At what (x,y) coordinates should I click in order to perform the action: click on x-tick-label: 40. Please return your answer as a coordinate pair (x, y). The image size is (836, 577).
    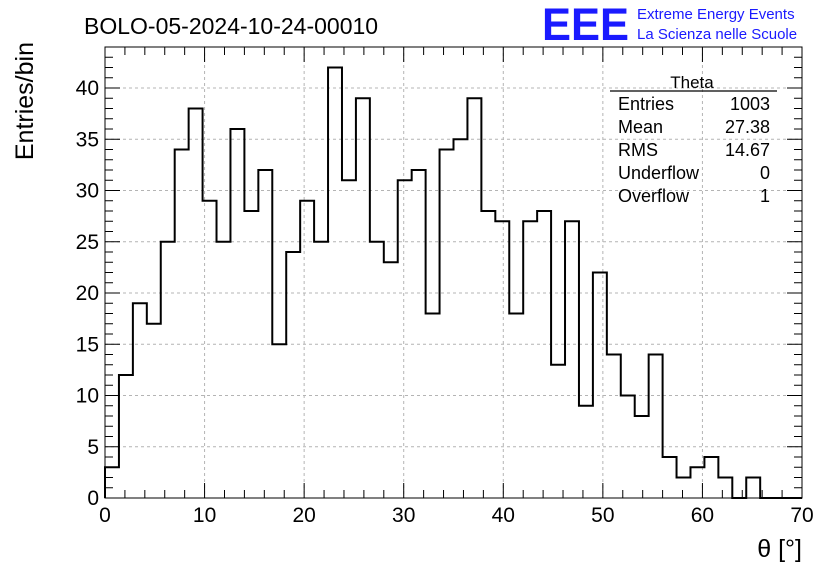
    Looking at the image, I should click on (503, 515).